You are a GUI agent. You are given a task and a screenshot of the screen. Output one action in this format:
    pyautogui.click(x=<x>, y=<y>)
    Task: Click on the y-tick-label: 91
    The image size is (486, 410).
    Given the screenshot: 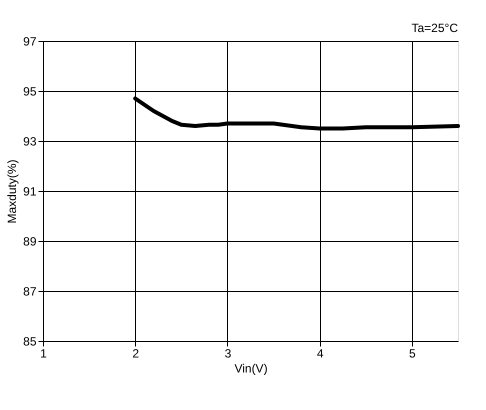 What is the action you would take?
    pyautogui.click(x=30, y=191)
    